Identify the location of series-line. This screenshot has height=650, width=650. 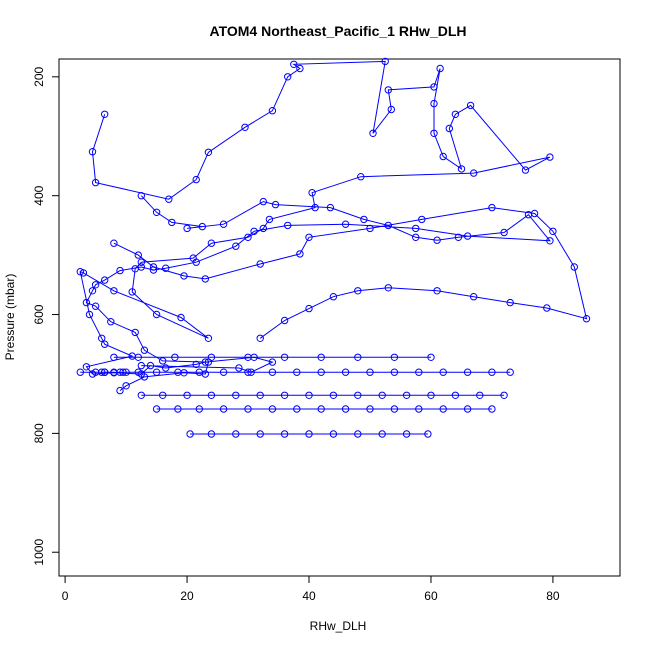
(350, 273).